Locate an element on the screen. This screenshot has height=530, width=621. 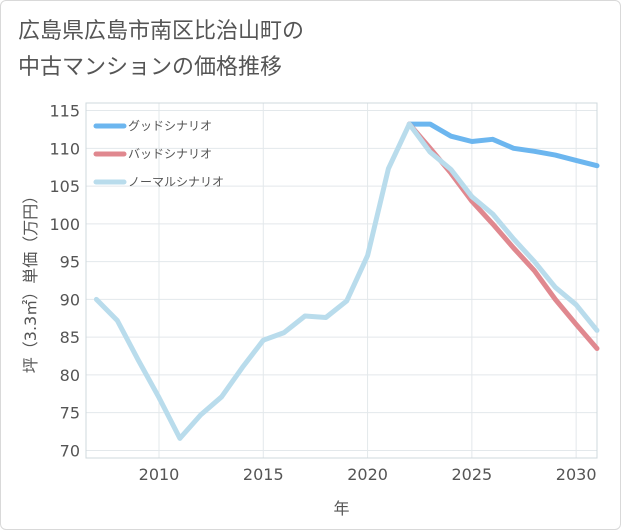
y-tick-label: 100 is located at coordinates (64, 224).